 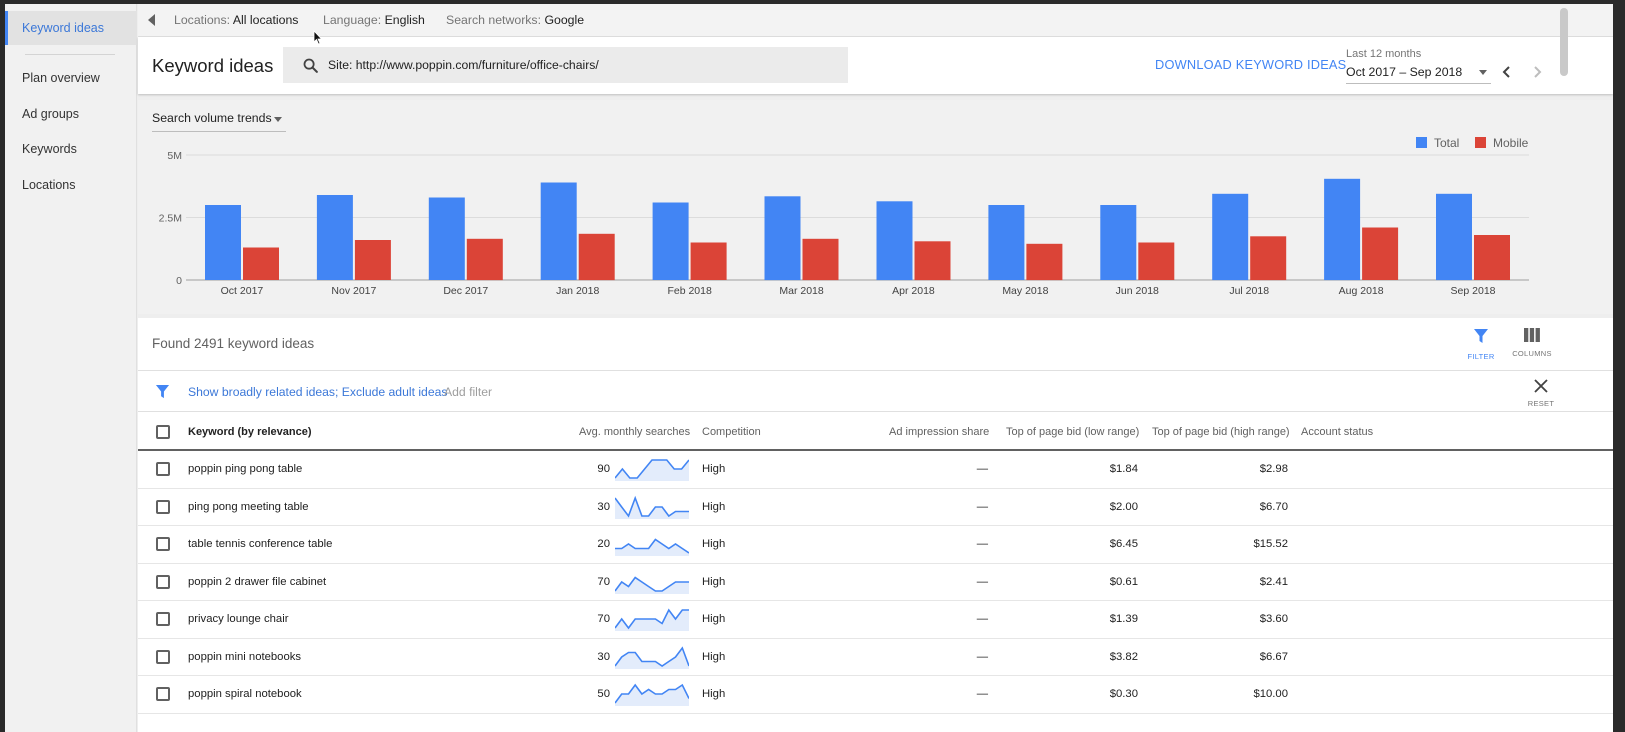 What do you see at coordinates (179, 281) in the screenshot?
I see `y-tick-label: 0` at bounding box center [179, 281].